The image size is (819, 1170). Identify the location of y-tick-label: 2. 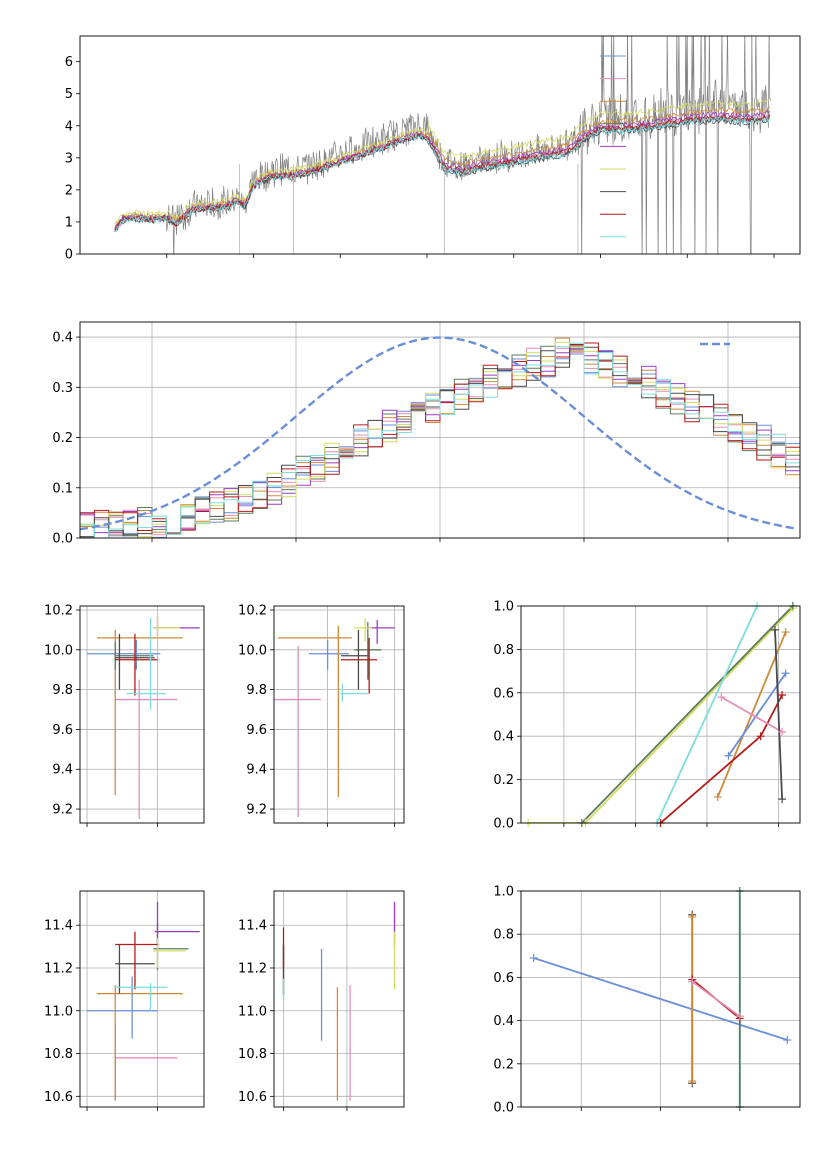
(69, 190).